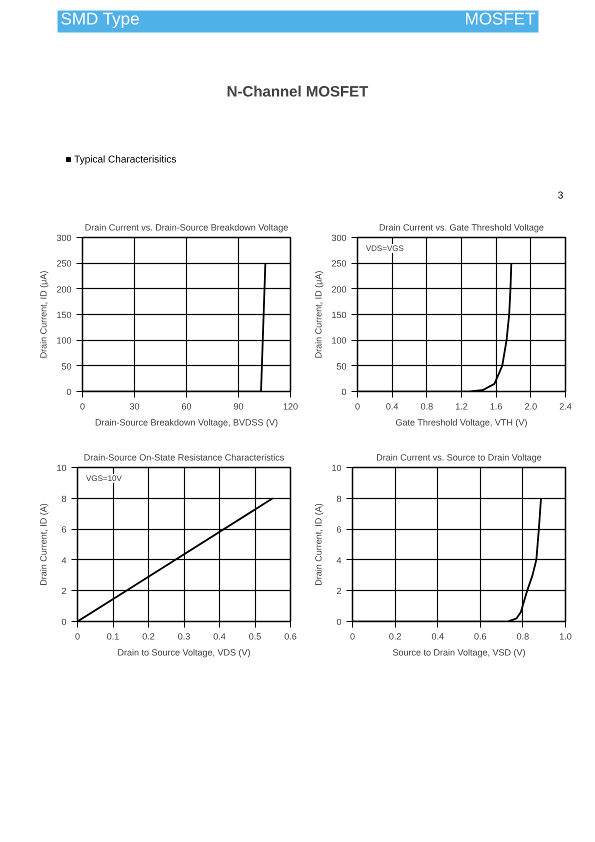  I want to click on x-tick-label: 60, so click(186, 407).